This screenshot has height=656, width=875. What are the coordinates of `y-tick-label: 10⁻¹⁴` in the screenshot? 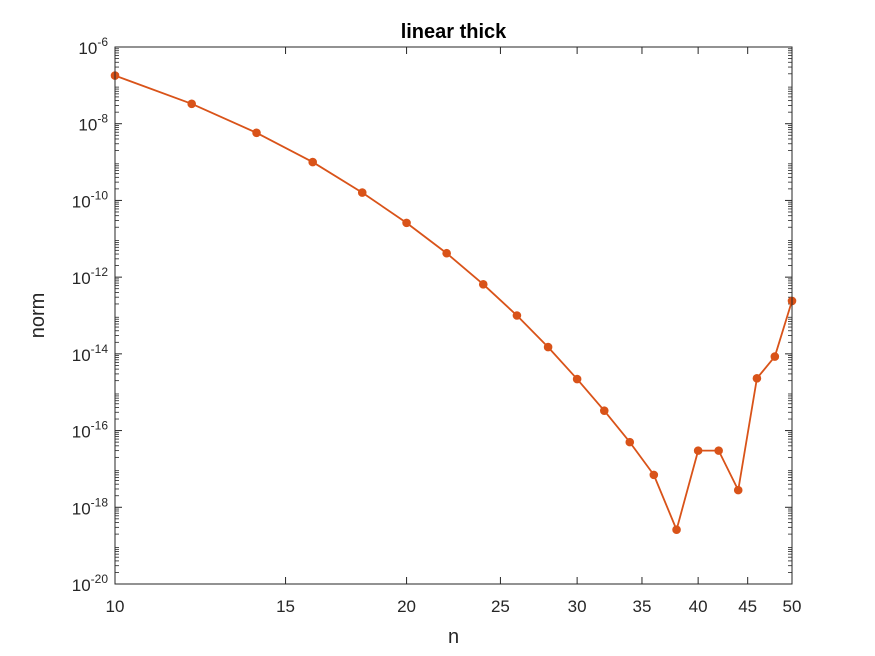 It's located at (90, 353).